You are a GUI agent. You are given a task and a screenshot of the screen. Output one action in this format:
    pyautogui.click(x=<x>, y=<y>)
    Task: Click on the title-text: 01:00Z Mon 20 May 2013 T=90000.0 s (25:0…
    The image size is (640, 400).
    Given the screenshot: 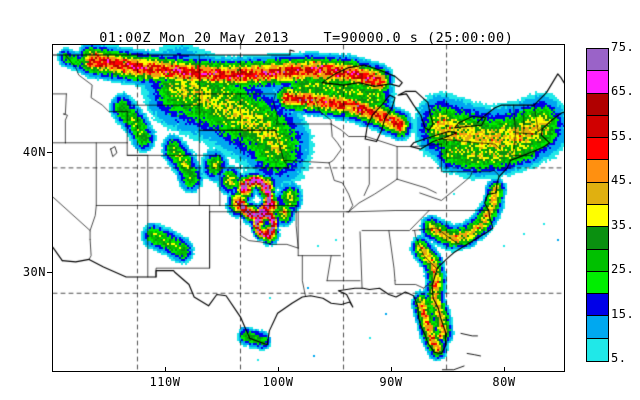 What is the action you would take?
    pyautogui.click(x=306, y=38)
    